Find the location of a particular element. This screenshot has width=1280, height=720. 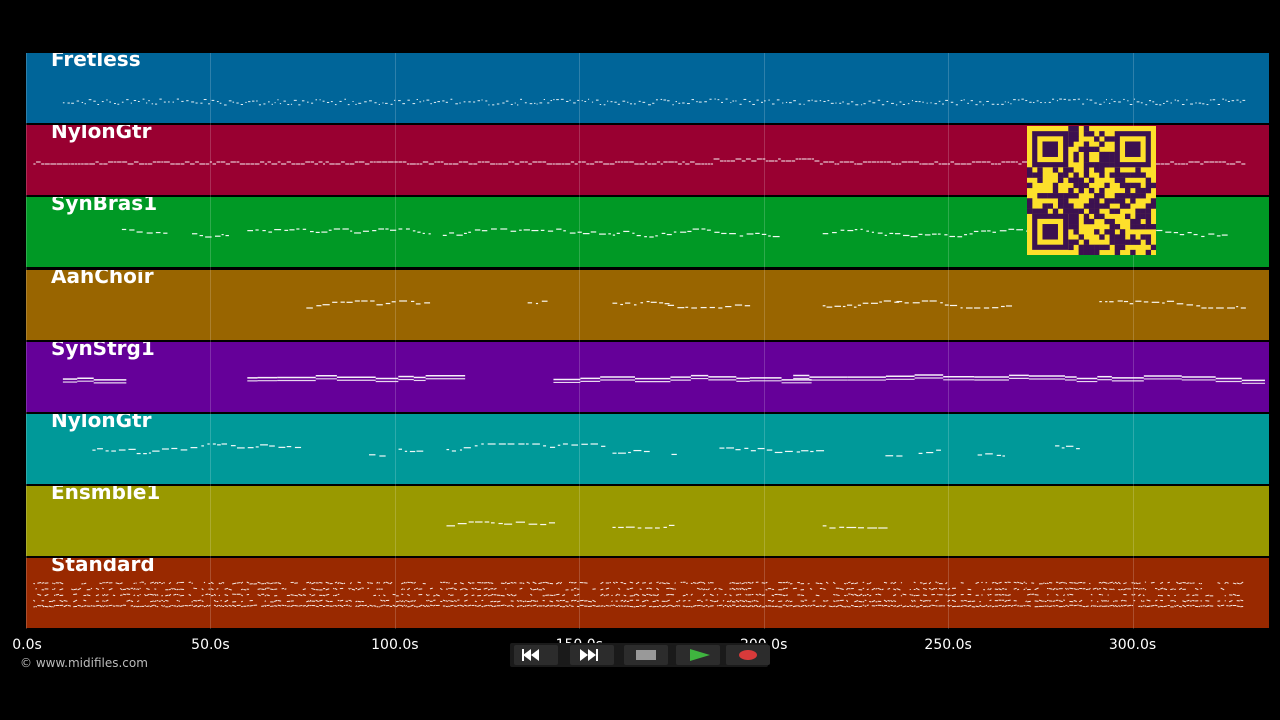

track-lane: Ensmble1 is located at coordinates (647, 521).